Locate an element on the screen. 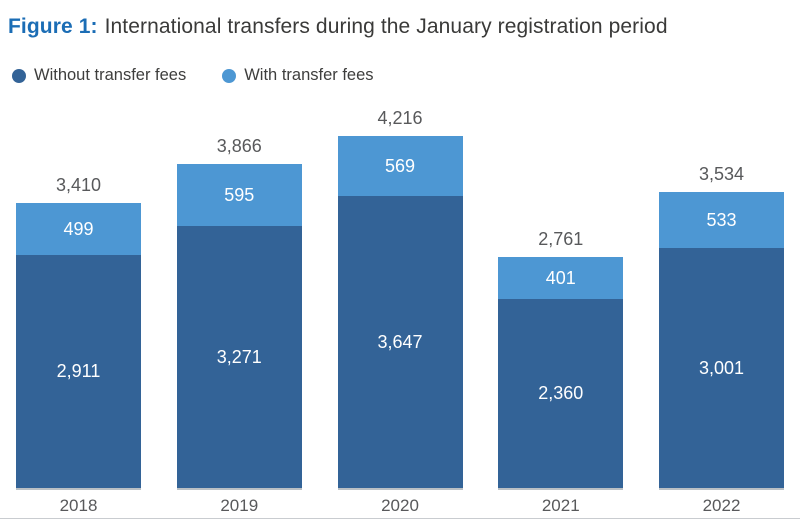 The image size is (800, 520). x-axis-baseline is located at coordinates (400, 518).